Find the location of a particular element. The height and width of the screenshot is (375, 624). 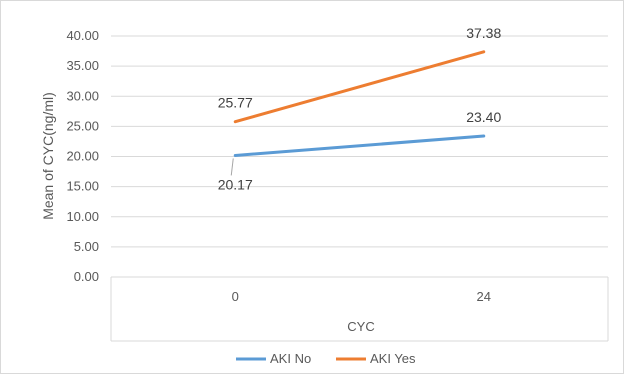

data-label: 25.77 is located at coordinates (235, 103).